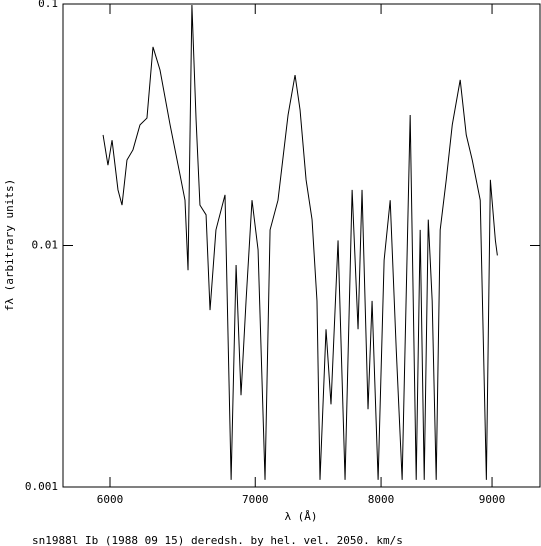  I want to click on y-tick-label: 0.01, so click(45, 245).